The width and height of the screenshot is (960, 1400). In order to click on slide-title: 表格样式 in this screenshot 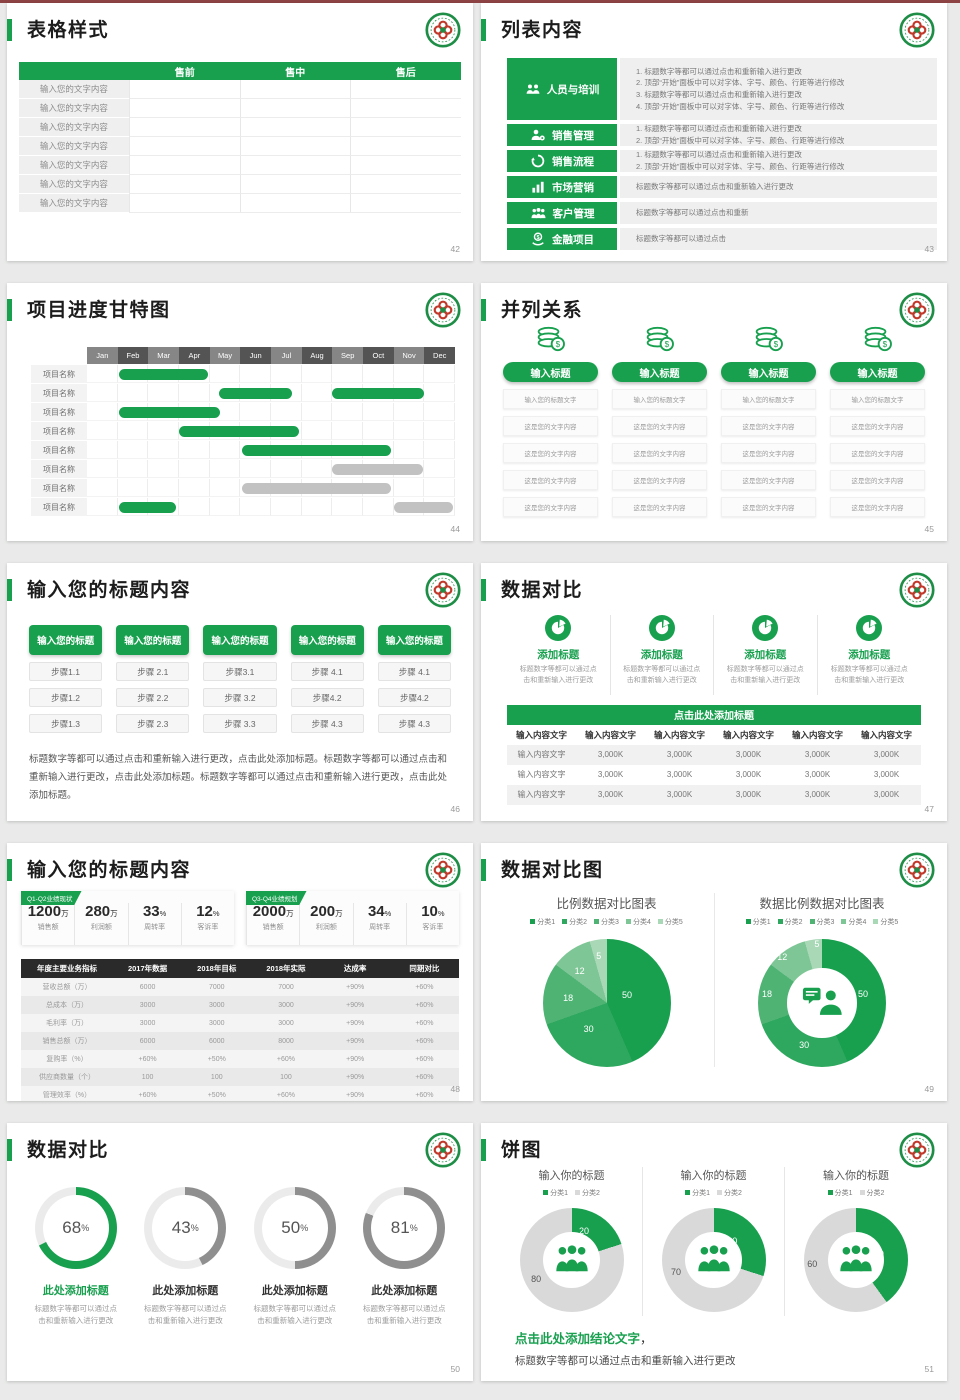, I will do `click(68, 30)`.